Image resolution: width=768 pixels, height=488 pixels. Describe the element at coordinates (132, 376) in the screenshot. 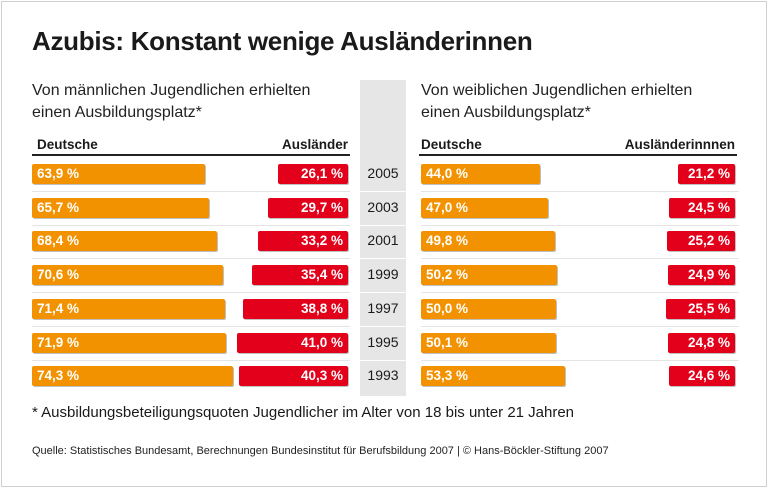

I see `bar-deutsche: 74,3 %` at that location.